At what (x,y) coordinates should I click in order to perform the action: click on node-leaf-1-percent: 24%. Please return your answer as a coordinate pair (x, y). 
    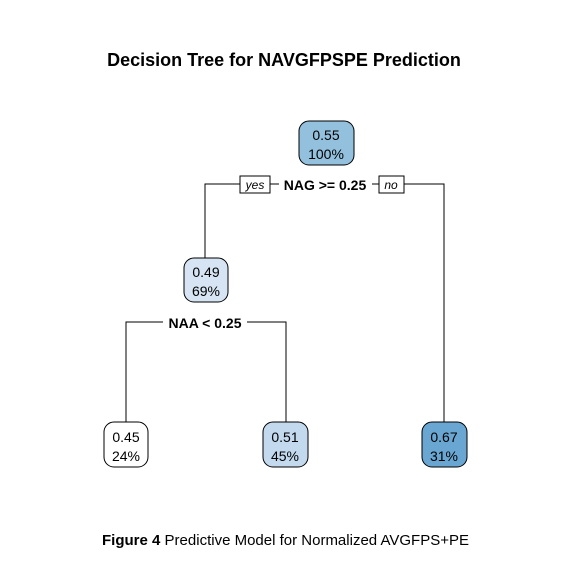
    Looking at the image, I should click on (126, 456).